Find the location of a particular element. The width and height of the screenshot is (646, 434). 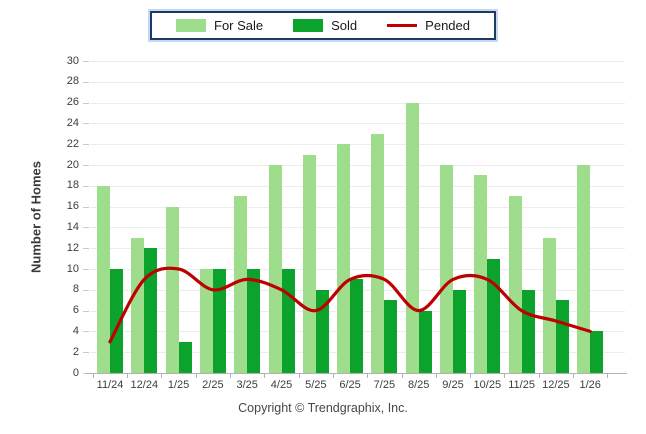

legend-label-pended: Pended is located at coordinates (447, 25).